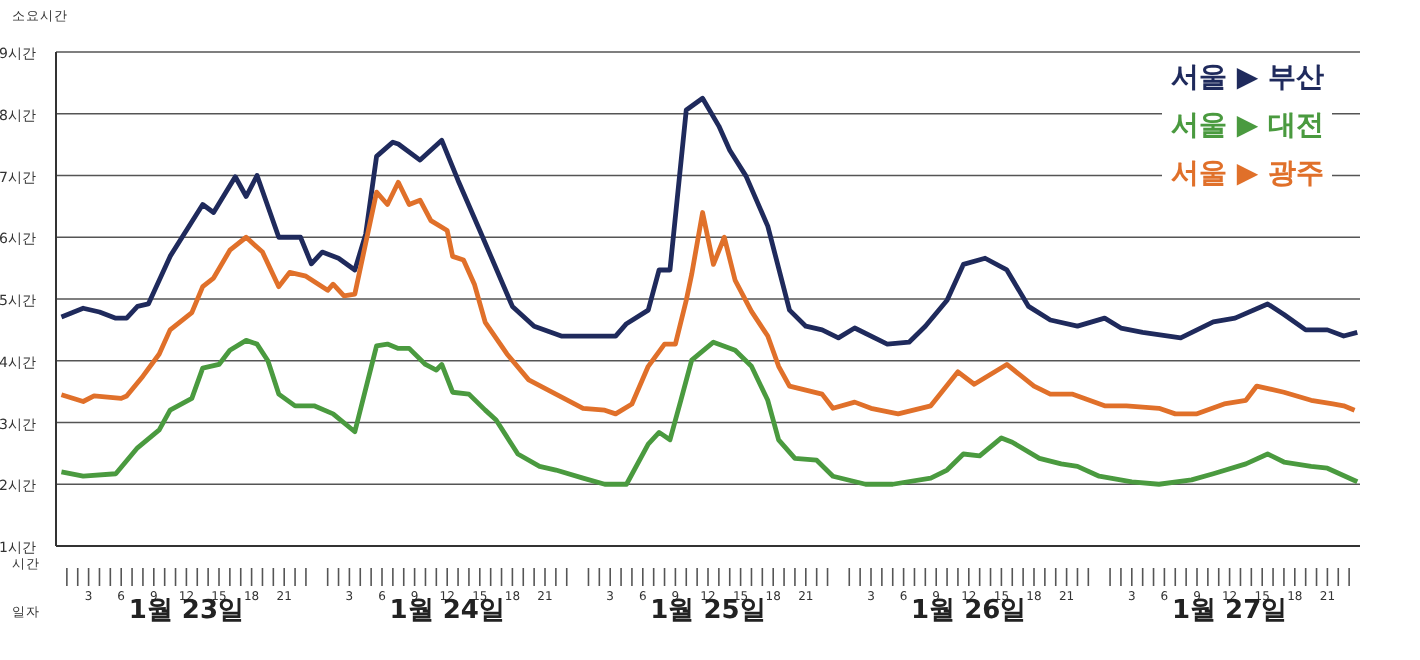 The width and height of the screenshot is (1420, 660). I want to click on text: 서울 ▶ 광주, so click(1247, 174).